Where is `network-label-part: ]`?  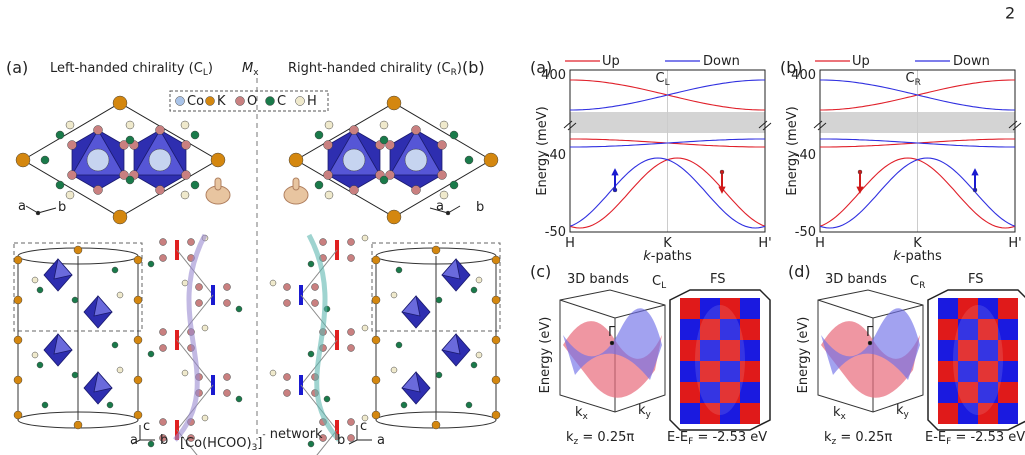
network-label-part: ] is located at coordinates (259, 443).